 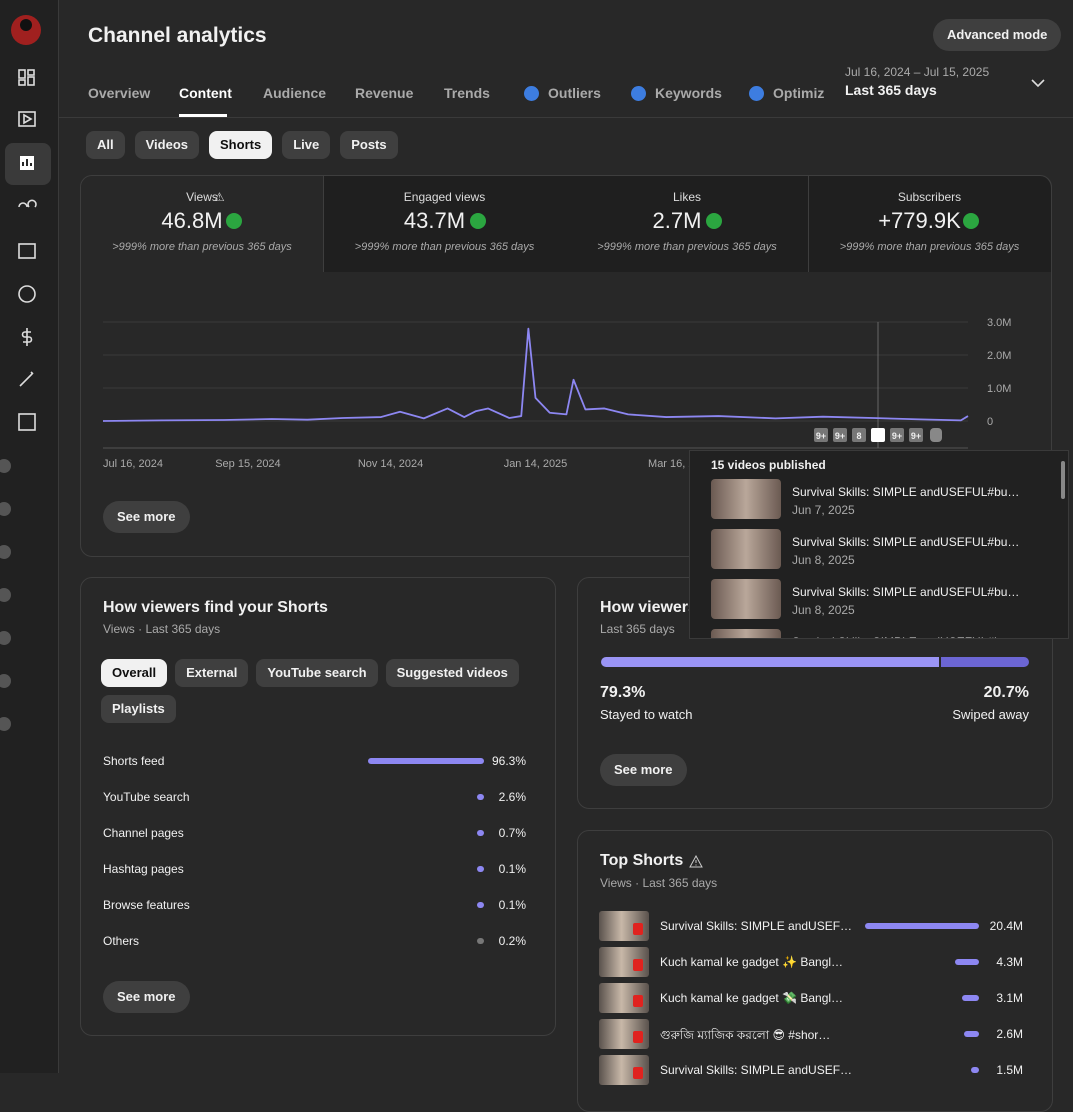 I want to click on top-shorts-subtitle: Views · Last 365 days, so click(x=659, y=883).